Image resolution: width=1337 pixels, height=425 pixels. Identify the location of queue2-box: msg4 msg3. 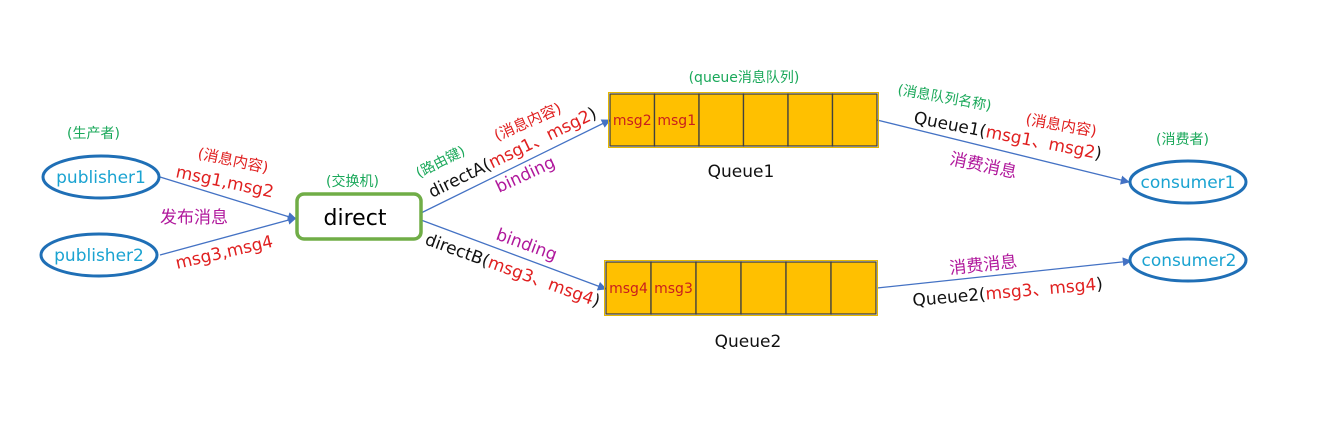
(741, 288).